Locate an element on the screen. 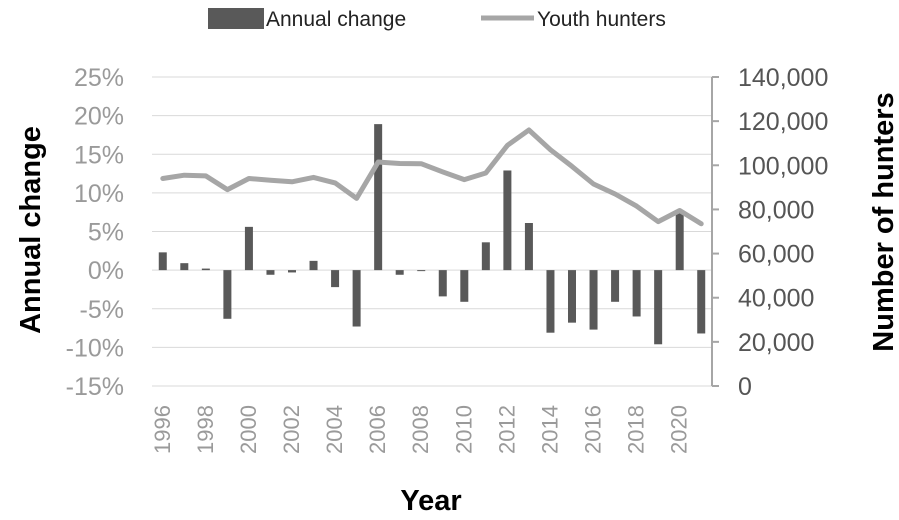  bar-2004 is located at coordinates (335, 279).